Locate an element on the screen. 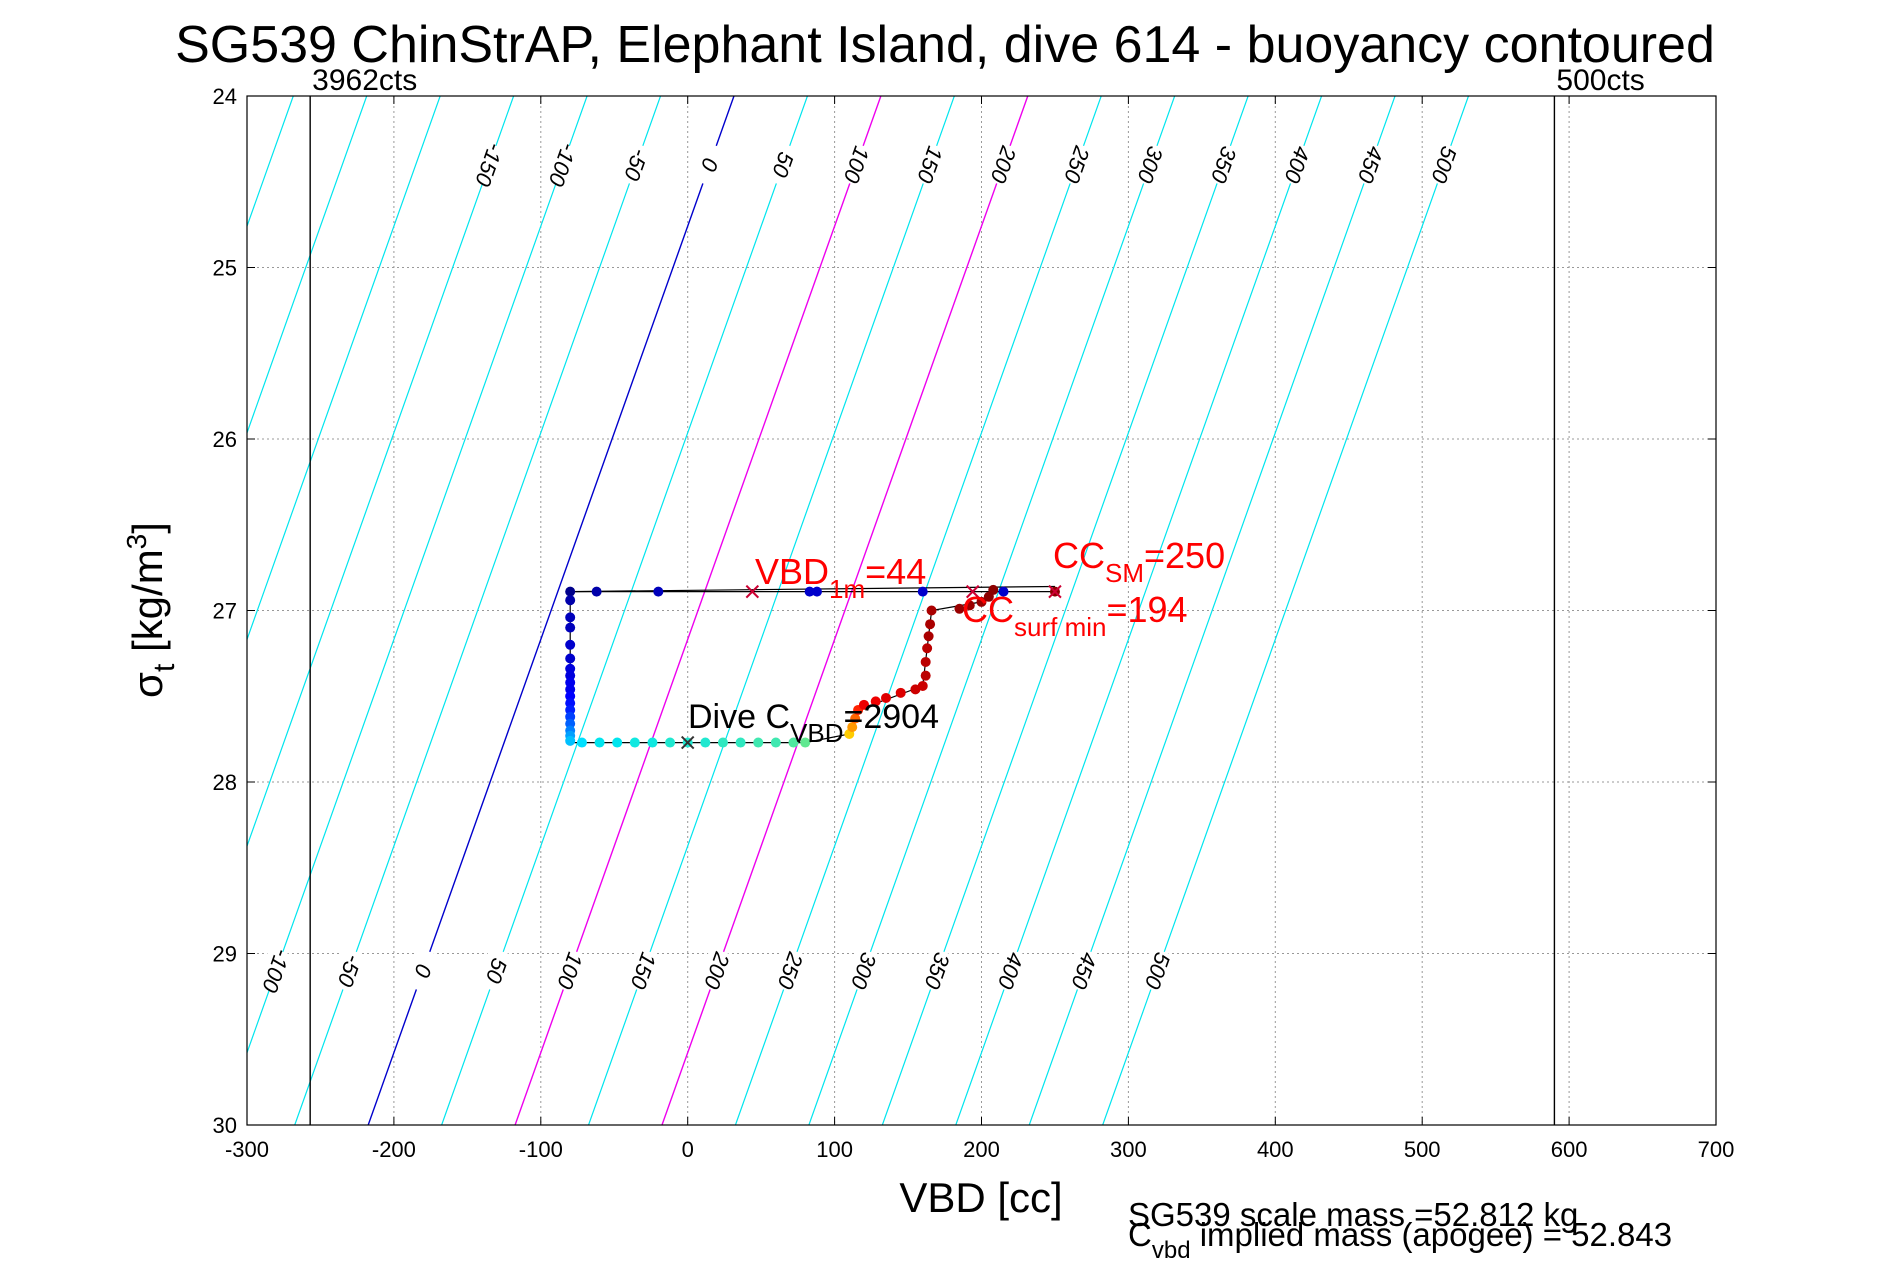 This screenshot has width=1891, height=1262. cc-surf-min-annotation: CCsurf min=194 is located at coordinates (1075, 615).